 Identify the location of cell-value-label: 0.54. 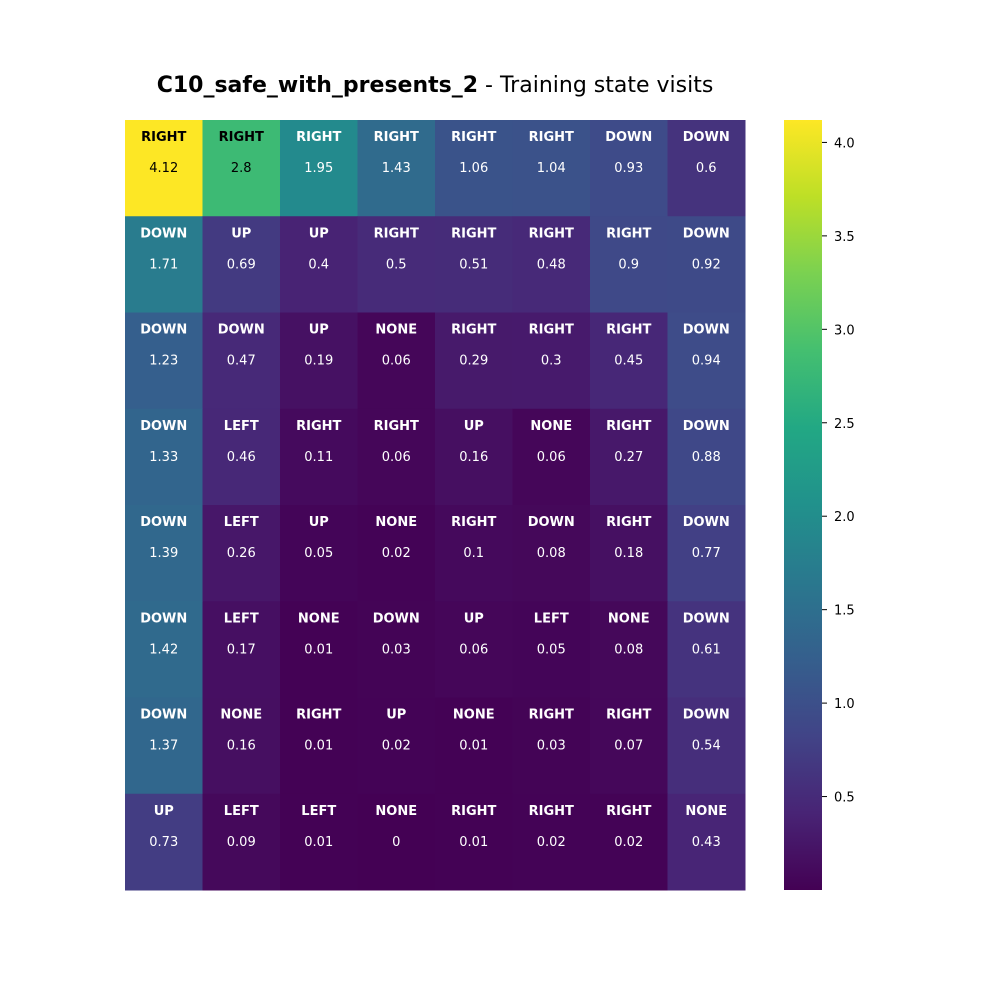
(706, 746).